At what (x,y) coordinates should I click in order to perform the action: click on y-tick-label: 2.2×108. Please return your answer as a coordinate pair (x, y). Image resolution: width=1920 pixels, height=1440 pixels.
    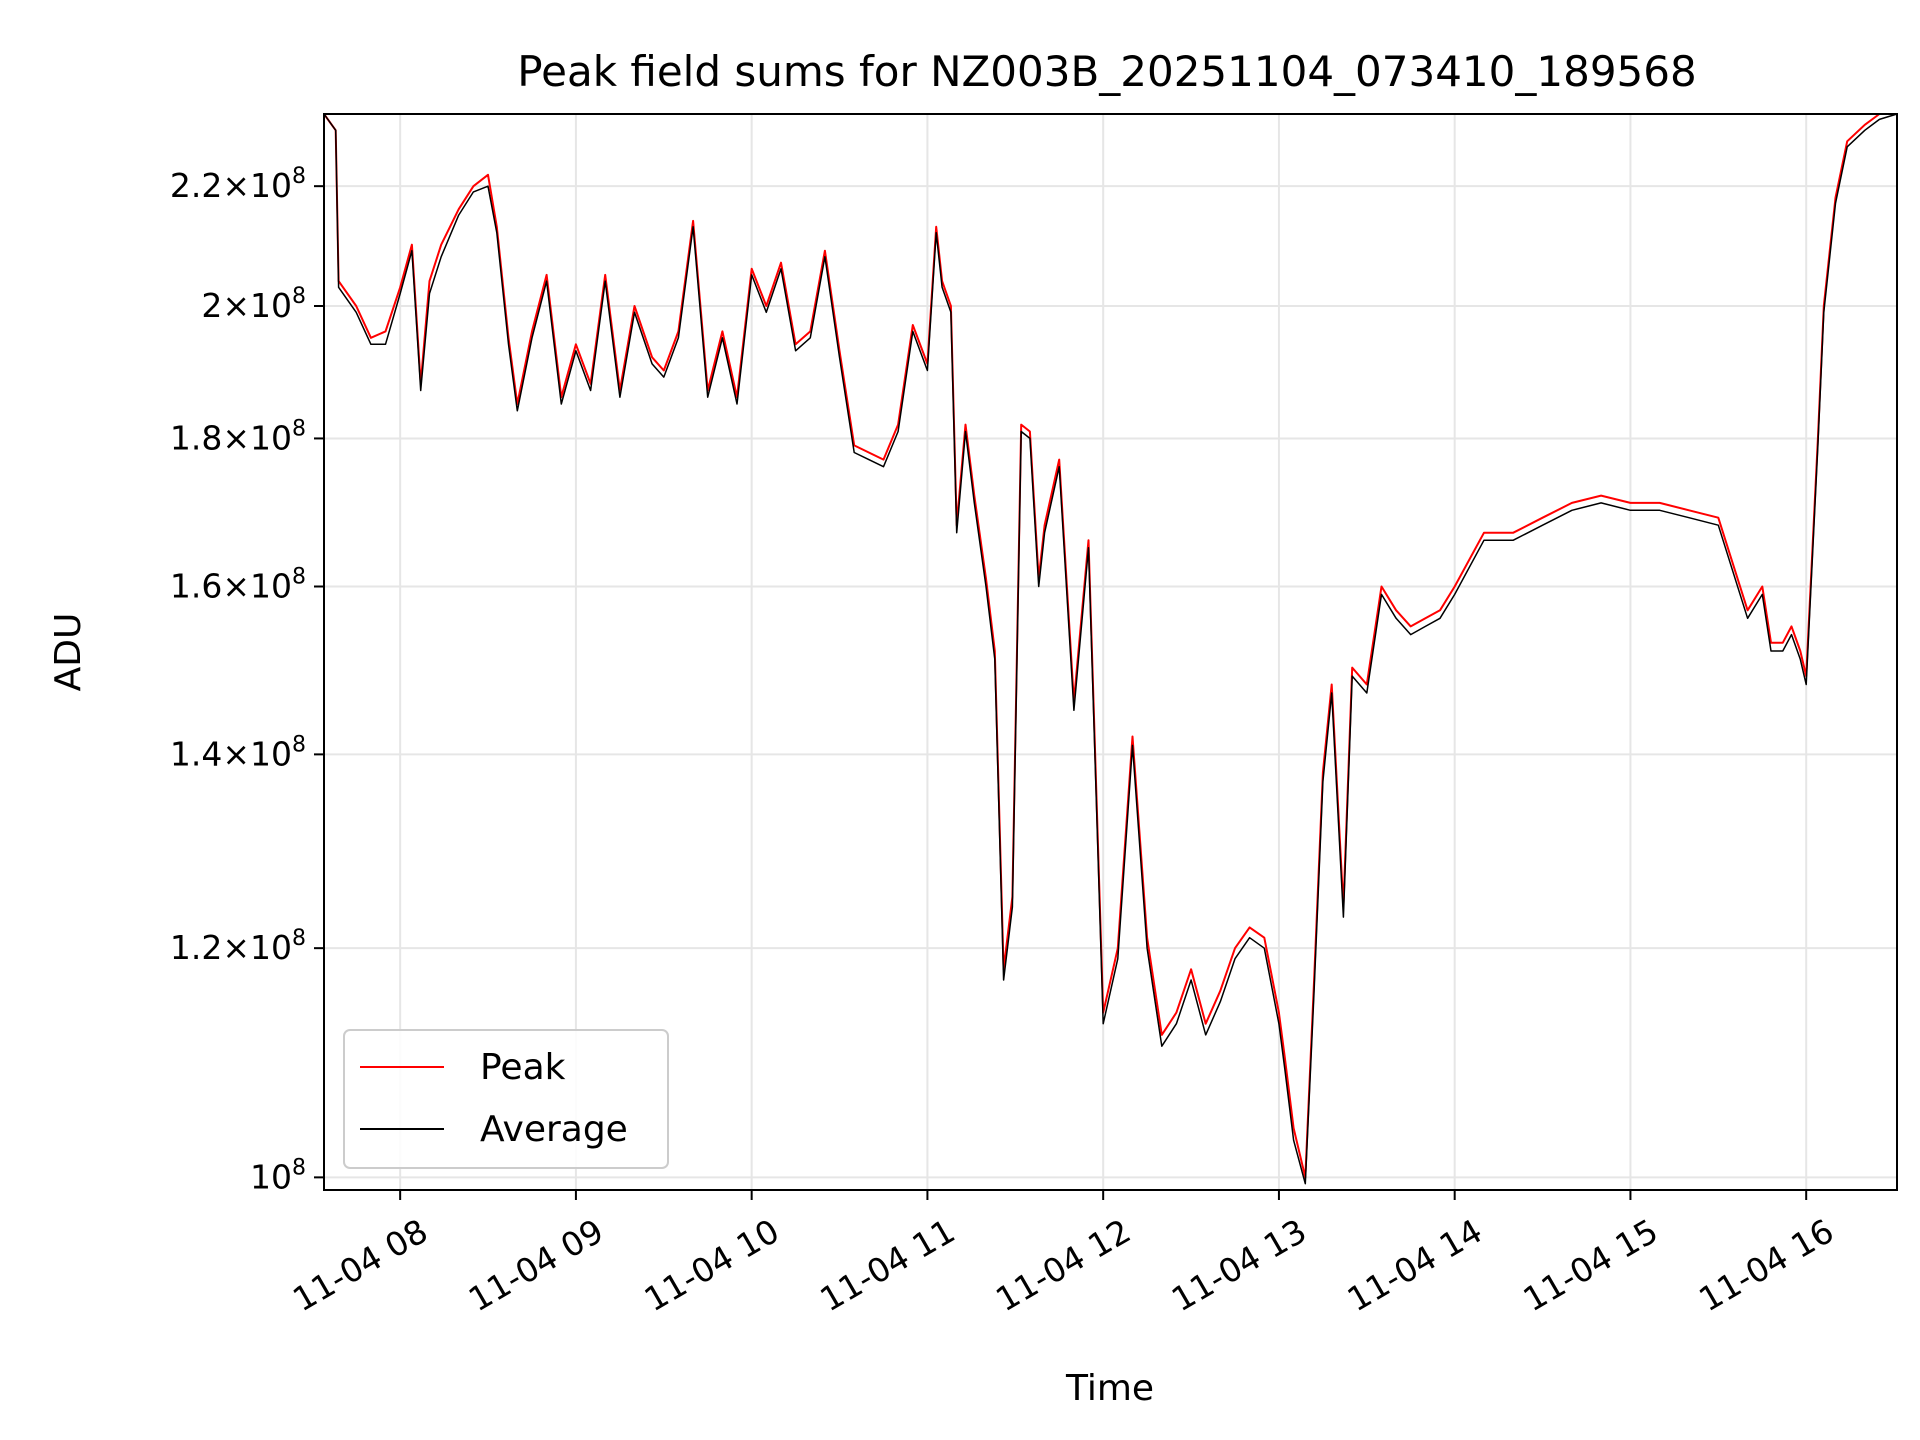
    Looking at the image, I should click on (238, 184).